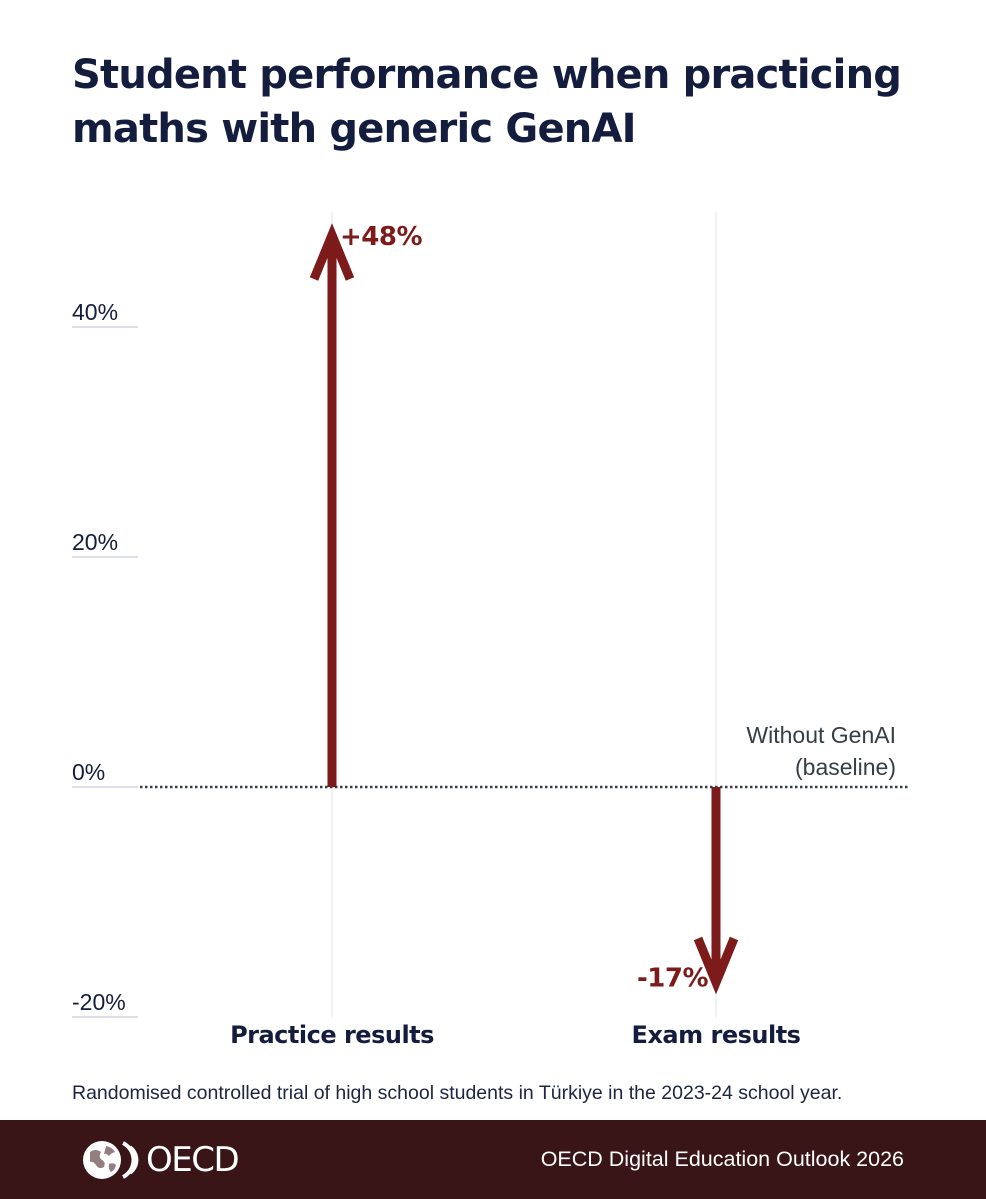 This screenshot has height=1199, width=986. I want to click on y-tick-label: -20%, so click(99, 1002).